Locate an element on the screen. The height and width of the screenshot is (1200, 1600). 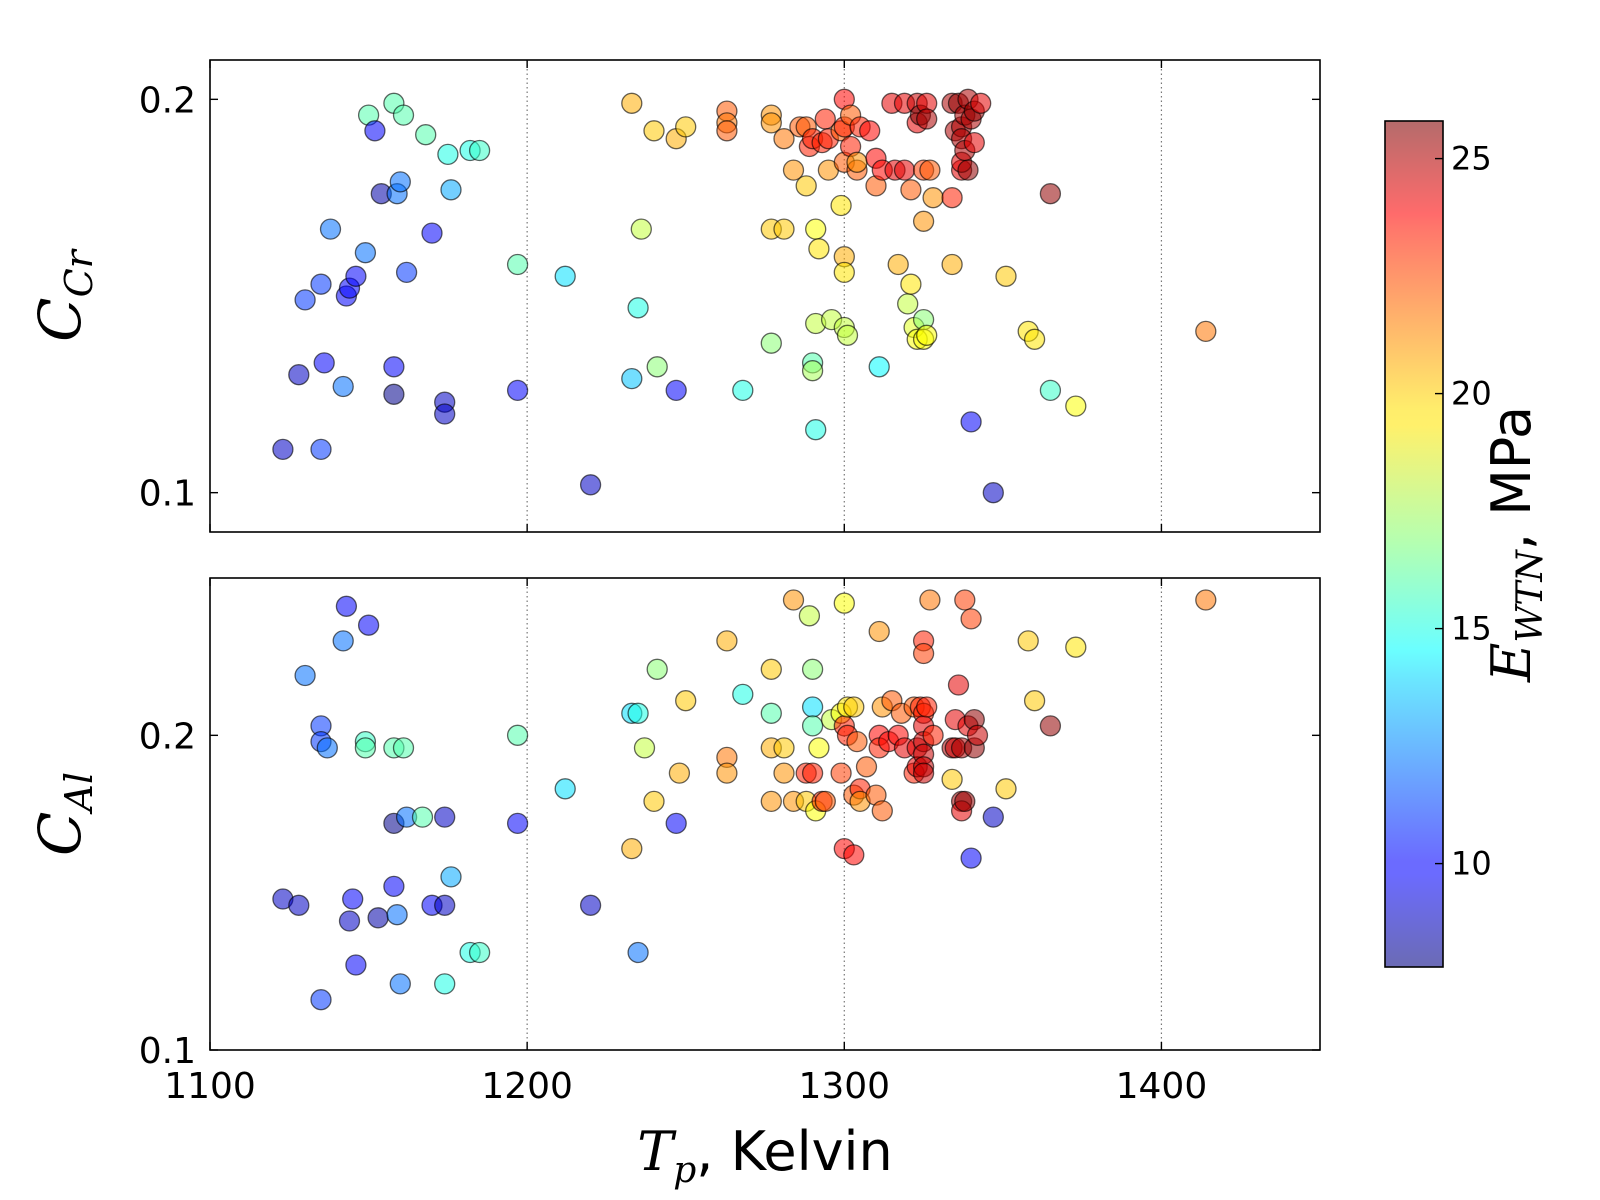
xlabel-subscript: p is located at coordinates (684, 1170).